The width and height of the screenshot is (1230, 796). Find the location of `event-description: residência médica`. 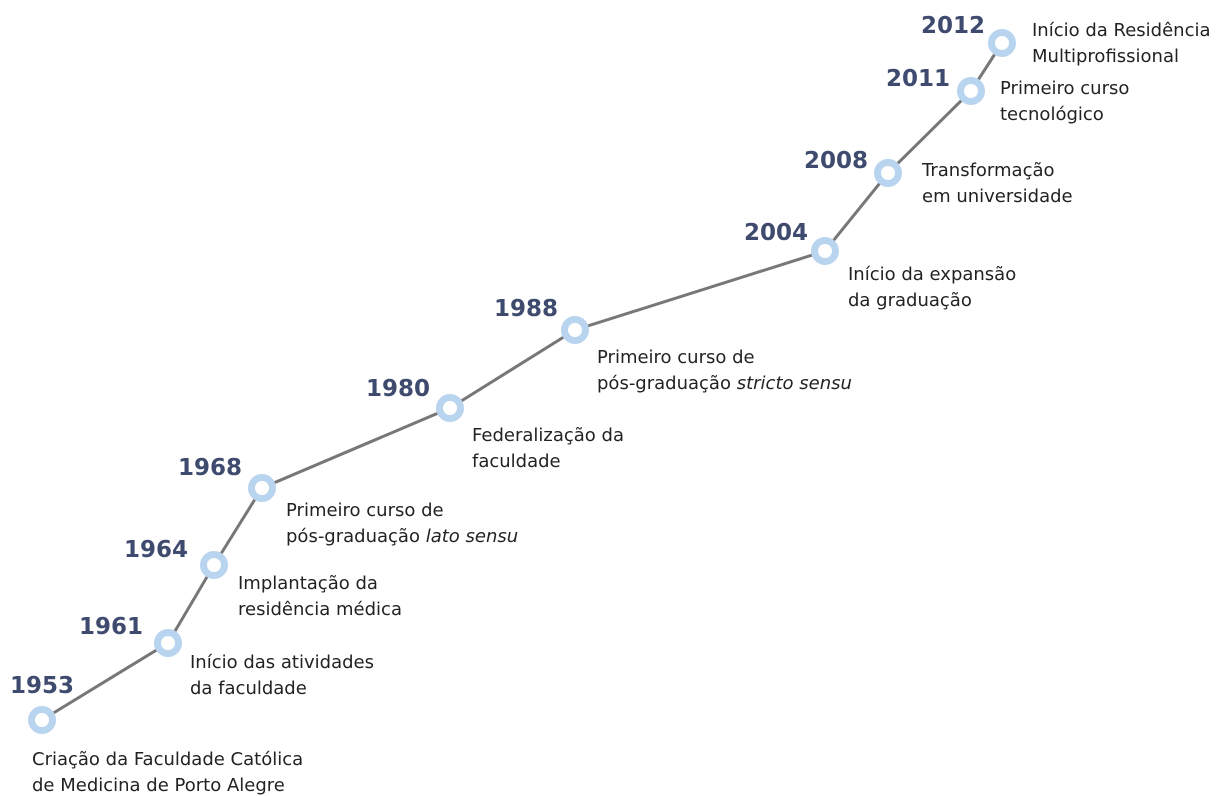

event-description: residência médica is located at coordinates (320, 609).